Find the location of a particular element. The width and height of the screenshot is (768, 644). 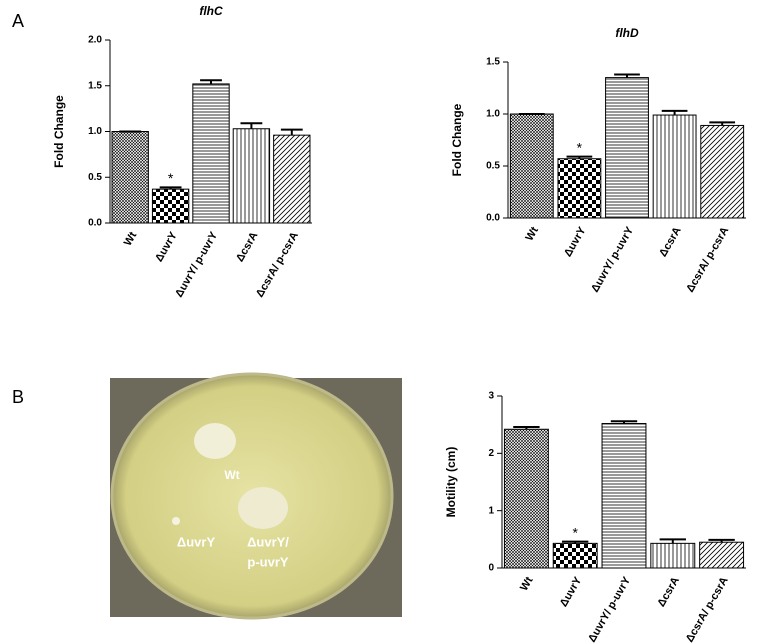

plate-photo: Wt ΔuvrY ΔuvrY/ p-uvrY is located at coordinates (256, 496).